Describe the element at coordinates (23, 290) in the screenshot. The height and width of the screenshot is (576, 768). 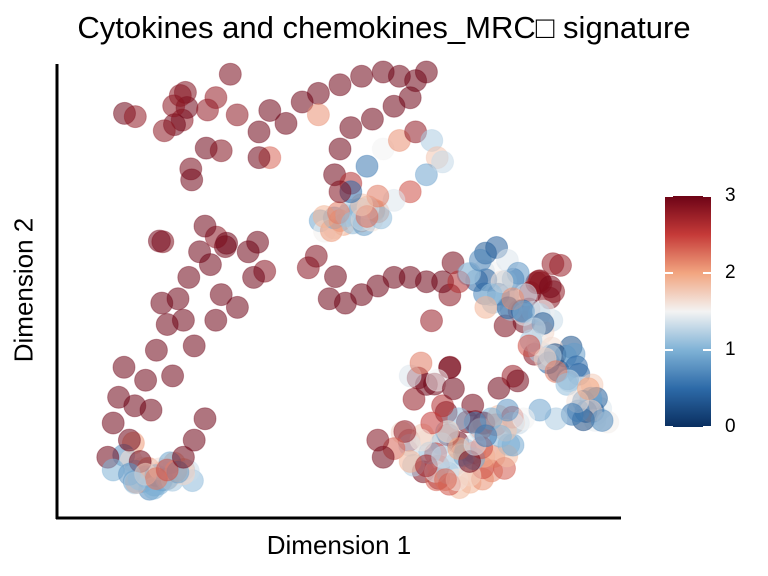
I see `y-axis-label: Dimension 2` at that location.